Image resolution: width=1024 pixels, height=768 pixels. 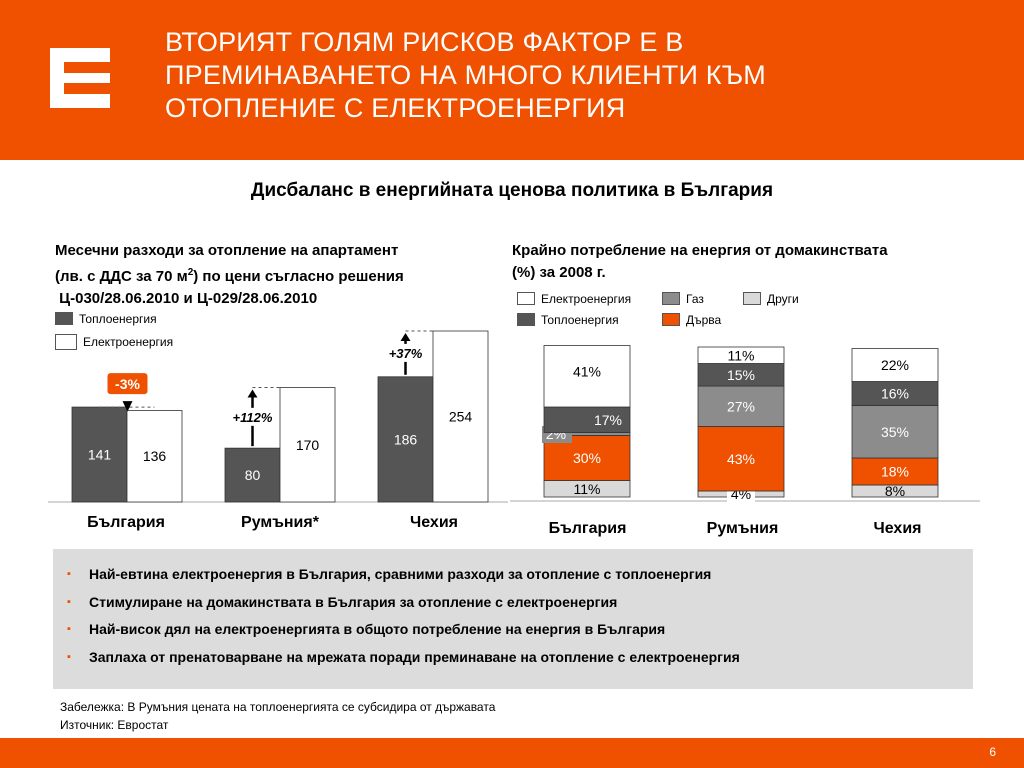 I want to click on data-label-heat: 186, so click(x=406, y=439).